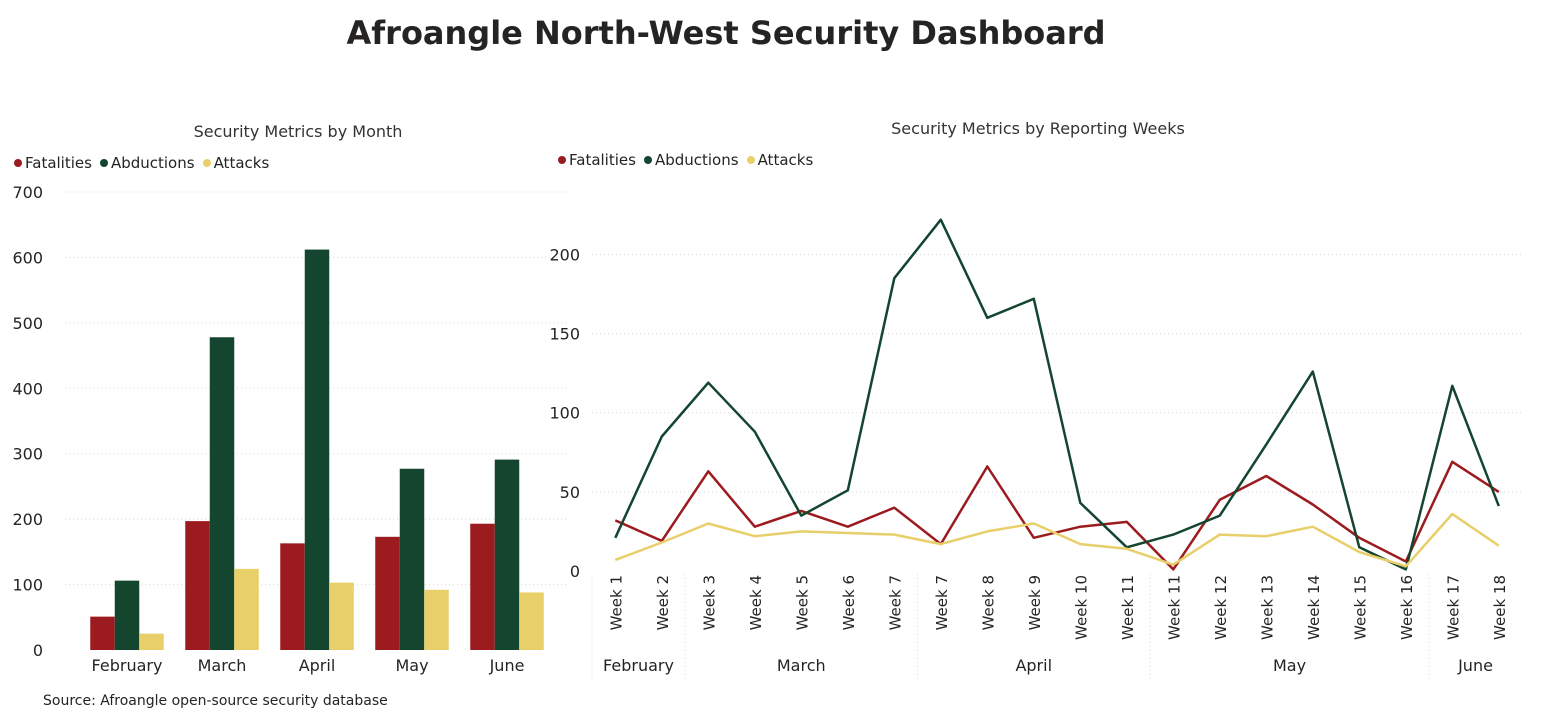  Describe the element at coordinates (127, 665) in the screenshot. I see `x-tick-label: February` at that location.